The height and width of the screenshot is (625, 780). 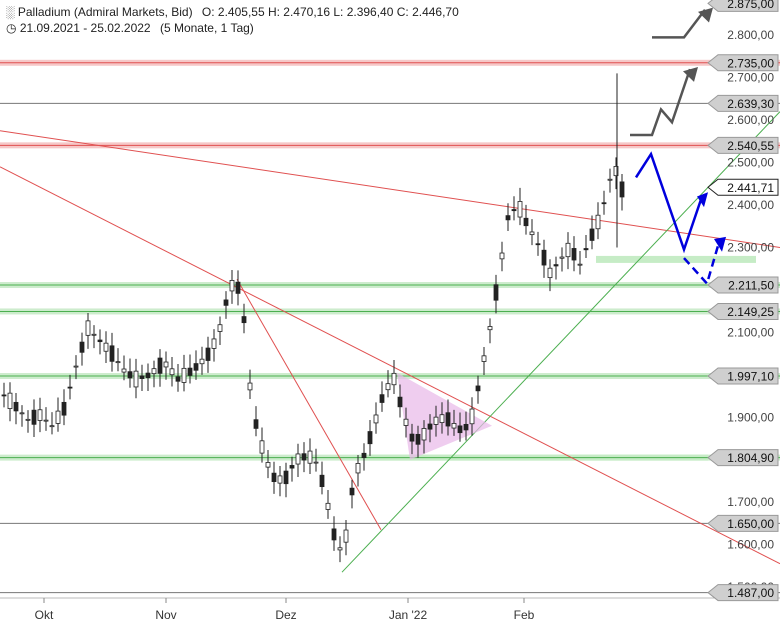 I want to click on level-label-text: 1.997,10, so click(x=750, y=377).